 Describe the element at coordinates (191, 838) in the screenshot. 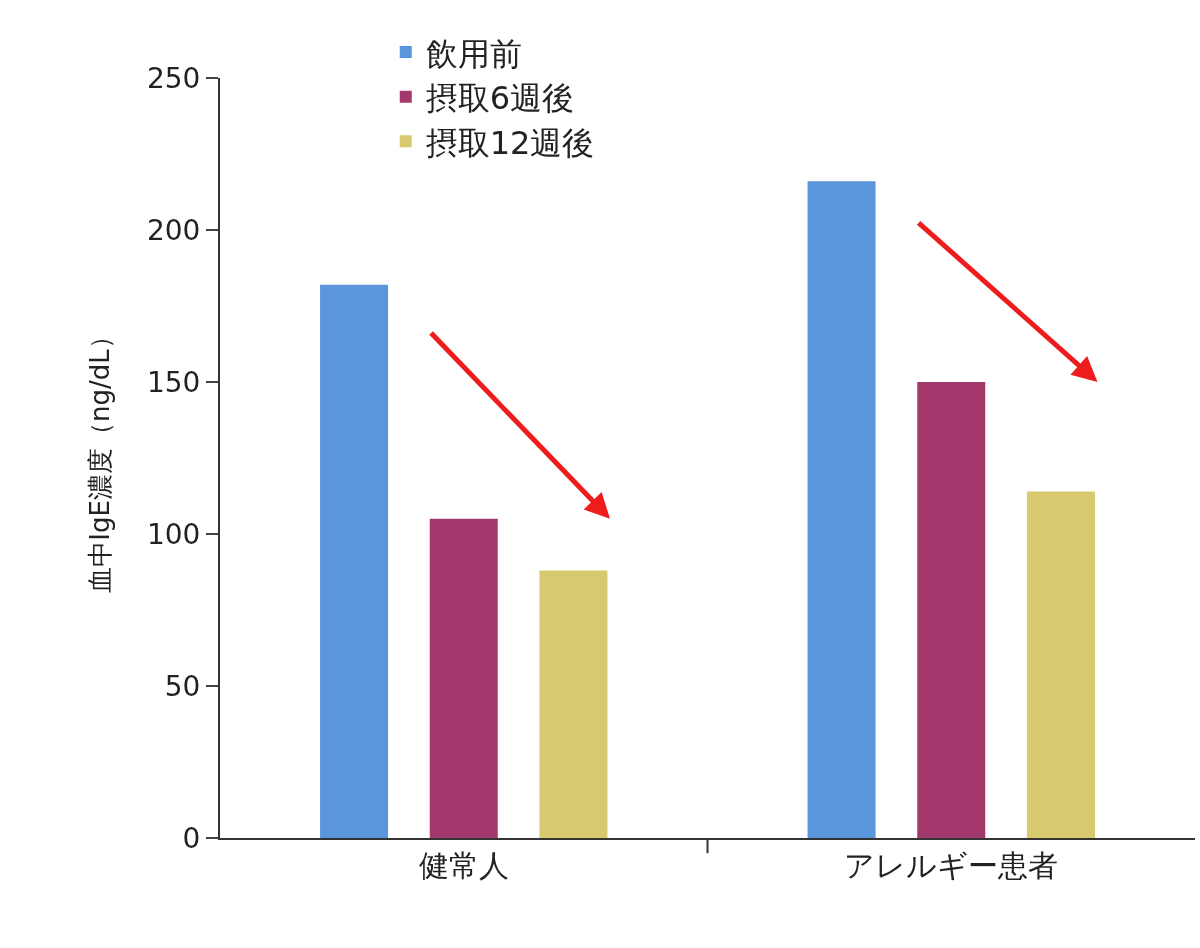

I see `y-tick-label: 0` at that location.